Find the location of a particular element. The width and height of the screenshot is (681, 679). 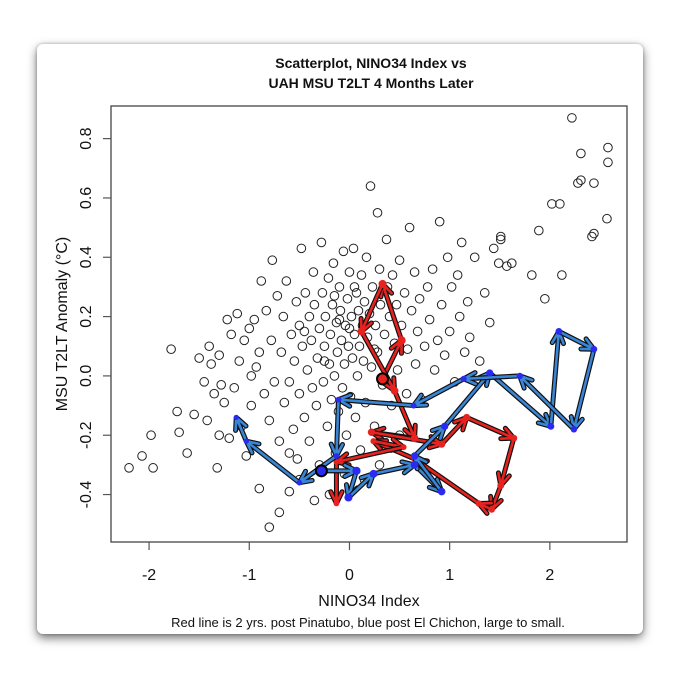

y-tick-label: 0.6 is located at coordinates (86, 198).